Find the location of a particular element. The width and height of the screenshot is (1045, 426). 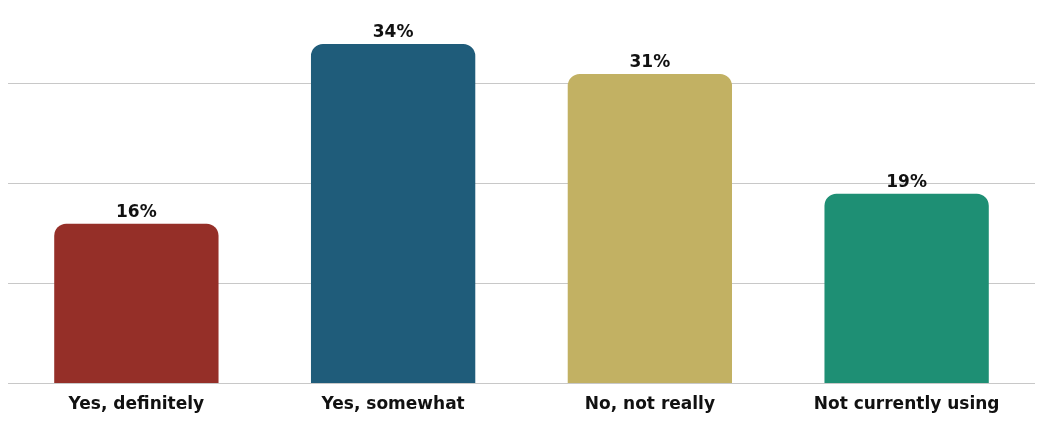

x-tick-label: No, not really is located at coordinates (649, 403).